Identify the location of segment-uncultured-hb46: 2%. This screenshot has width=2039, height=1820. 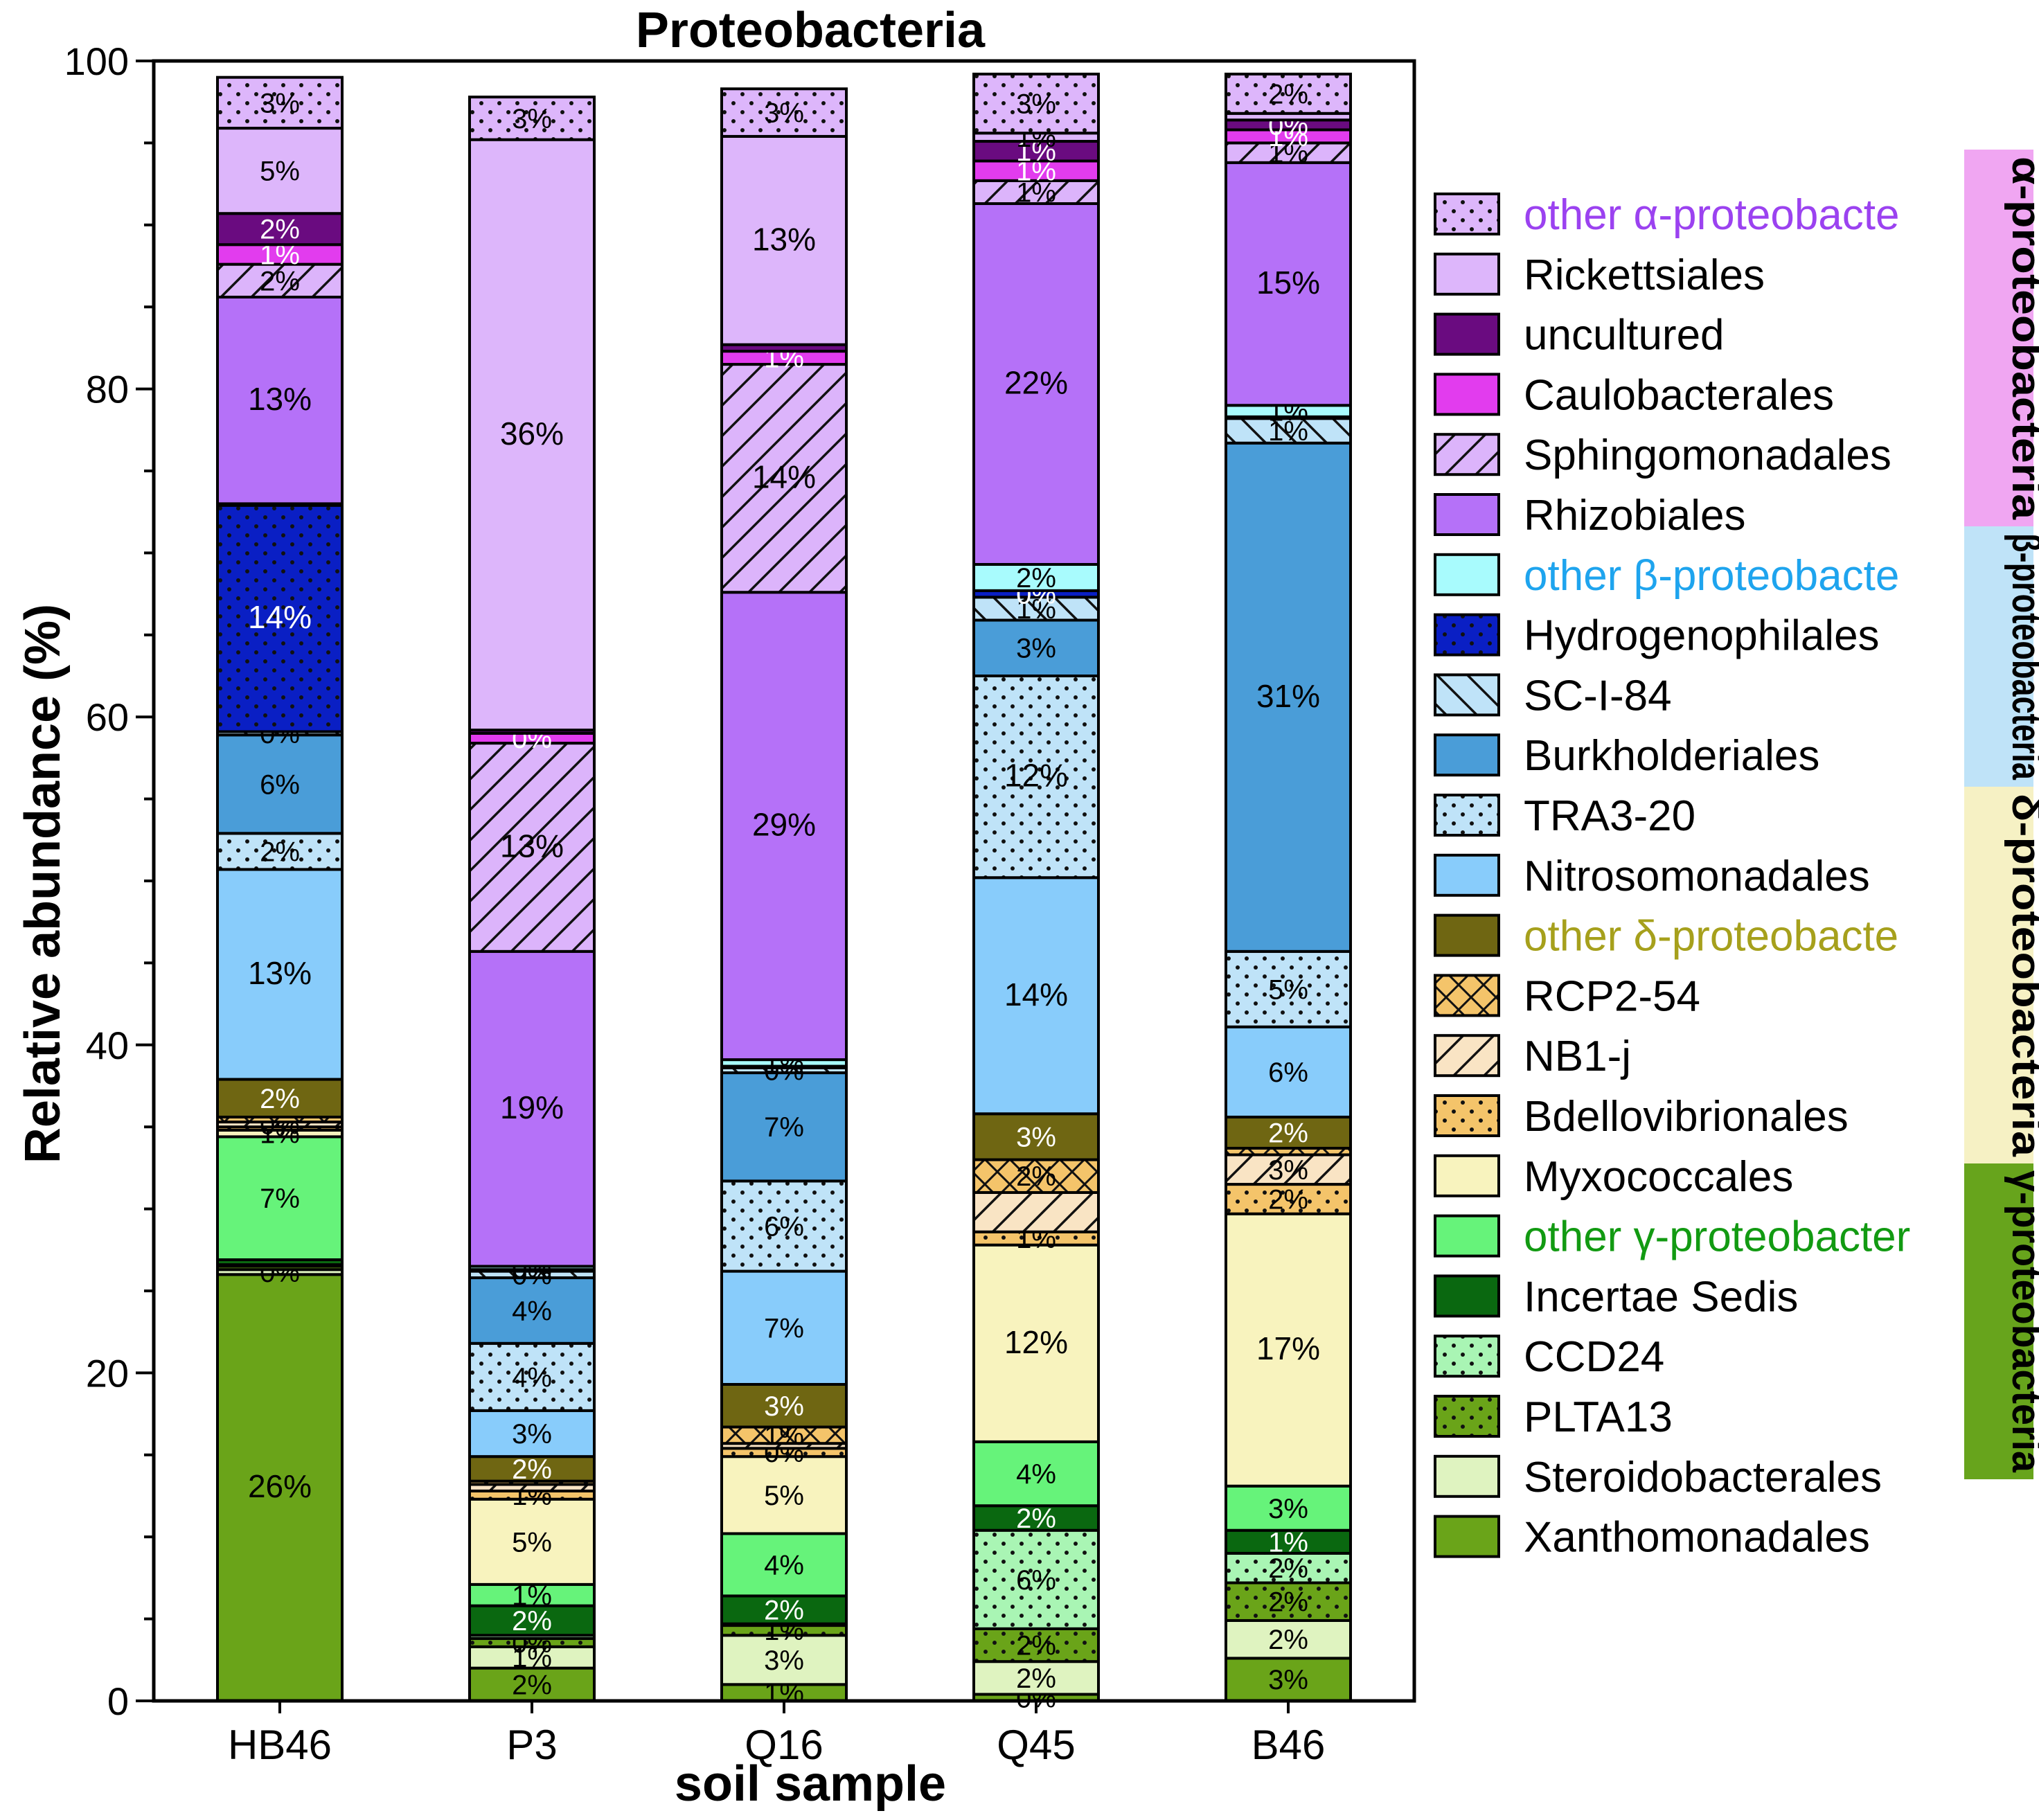
(280, 229).